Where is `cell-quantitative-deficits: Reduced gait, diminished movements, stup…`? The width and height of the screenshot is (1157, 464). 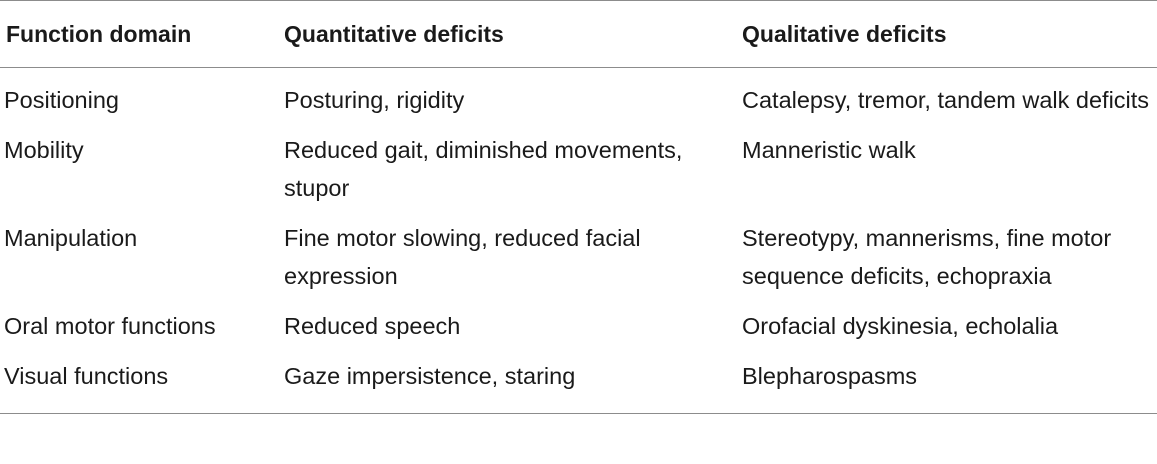 cell-quantitative-deficits: Reduced gait, diminished movements, stup… is located at coordinates (483, 169).